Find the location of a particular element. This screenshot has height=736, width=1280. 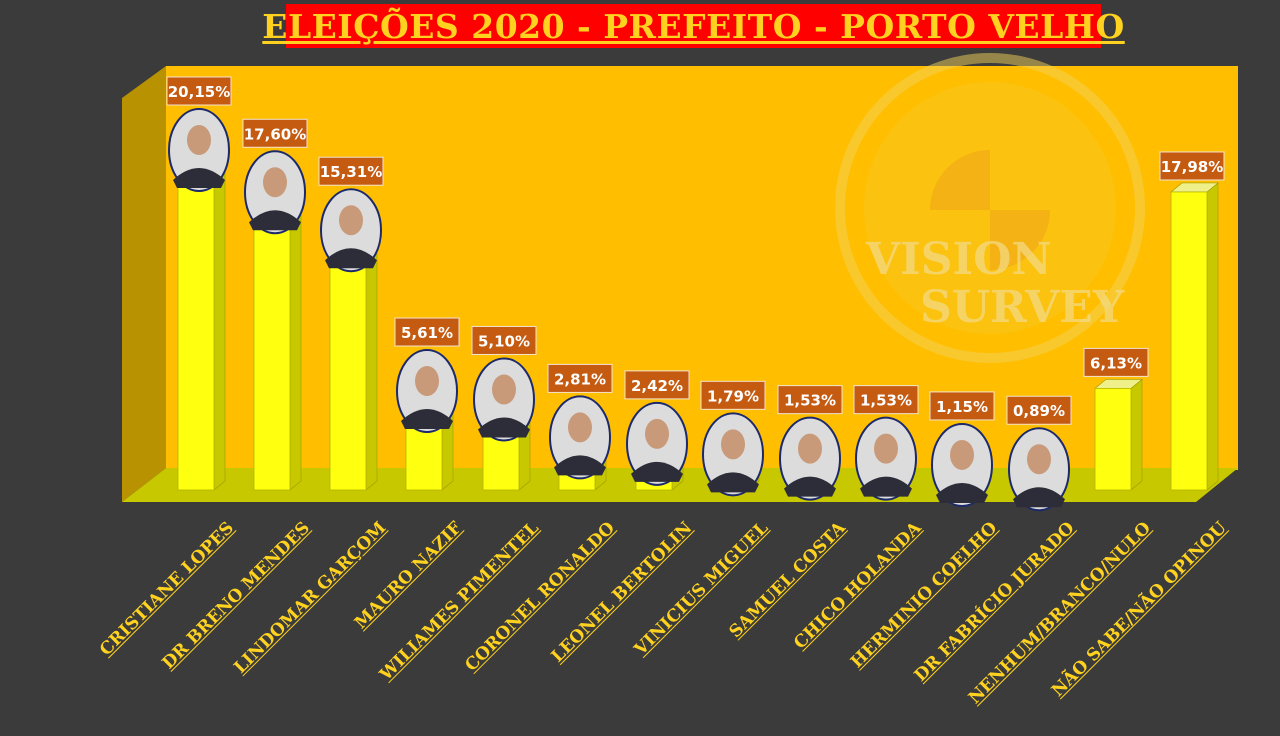

bar-group: 17,98% is located at coordinates (1192, 321).